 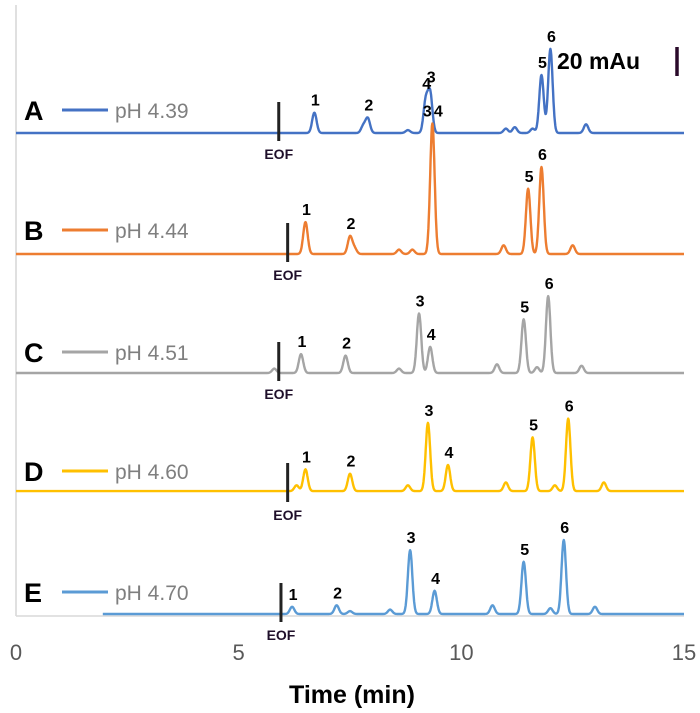 What do you see at coordinates (598, 61) in the screenshot?
I see `scale-bar-label: 20 mAu` at bounding box center [598, 61].